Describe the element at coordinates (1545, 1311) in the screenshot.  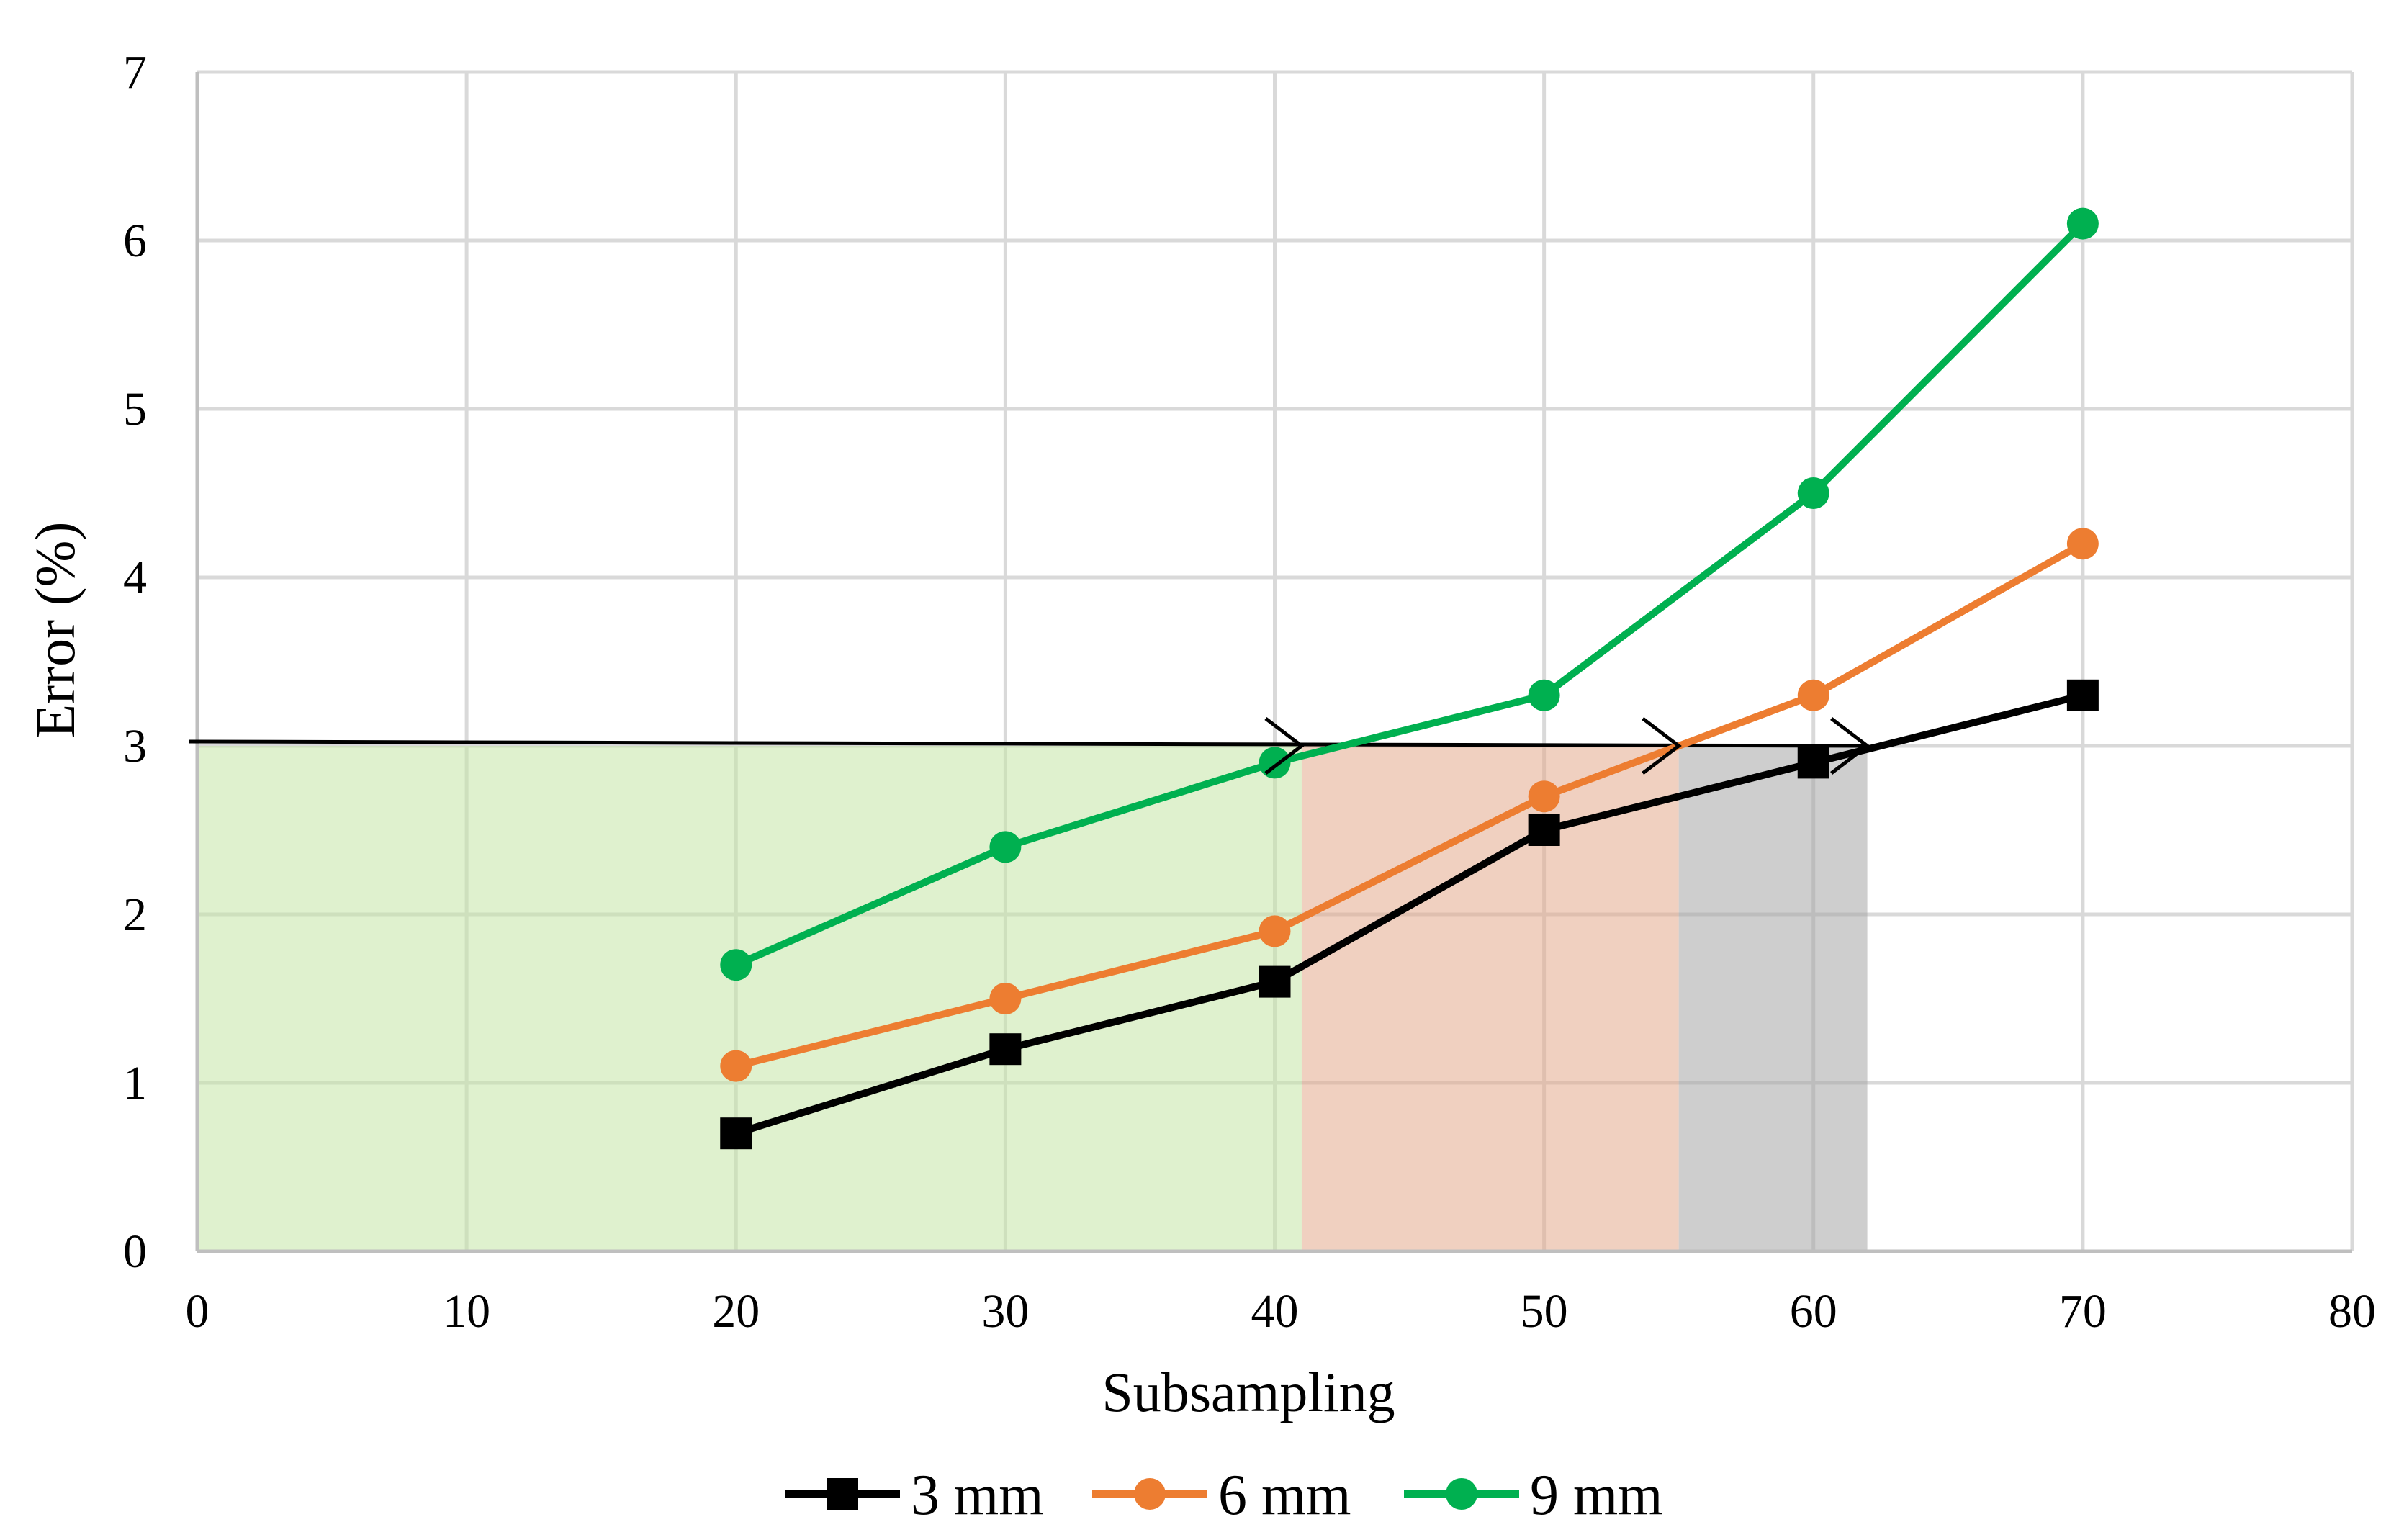
I see `x-tick-label: 50` at that location.